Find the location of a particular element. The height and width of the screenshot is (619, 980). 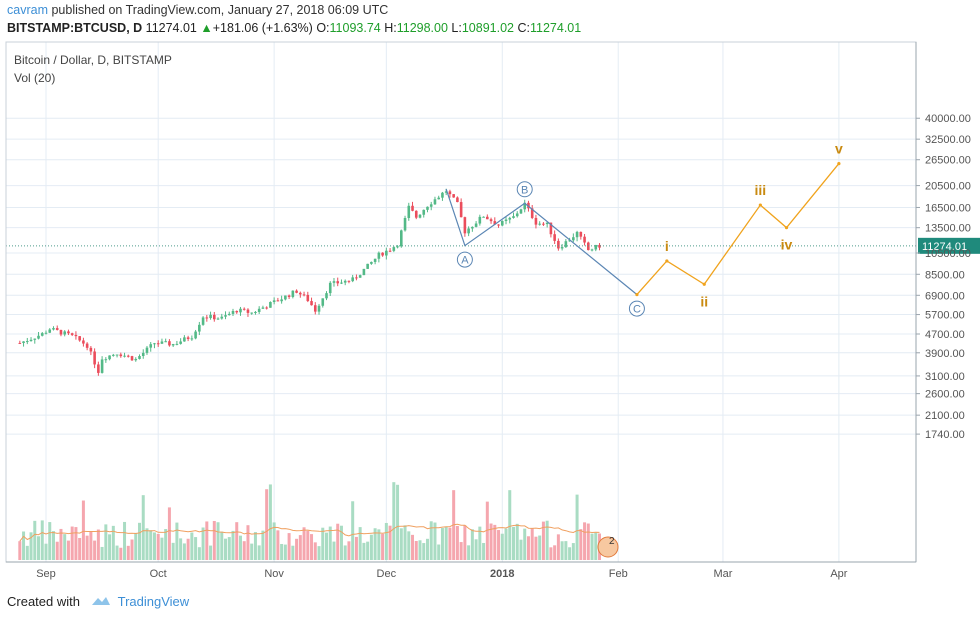

y-tick-label: 6900.00 is located at coordinates (945, 296).